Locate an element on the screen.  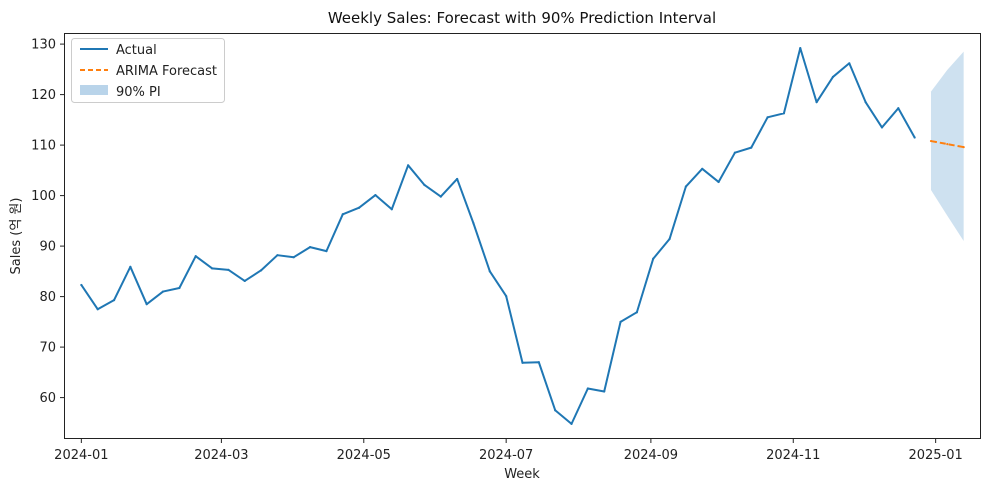
x-tick-label: 2024-07 is located at coordinates (506, 455).